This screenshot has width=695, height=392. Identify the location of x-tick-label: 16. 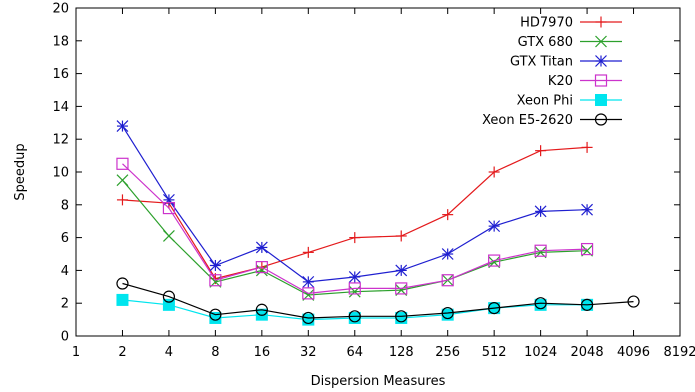
(262, 352).